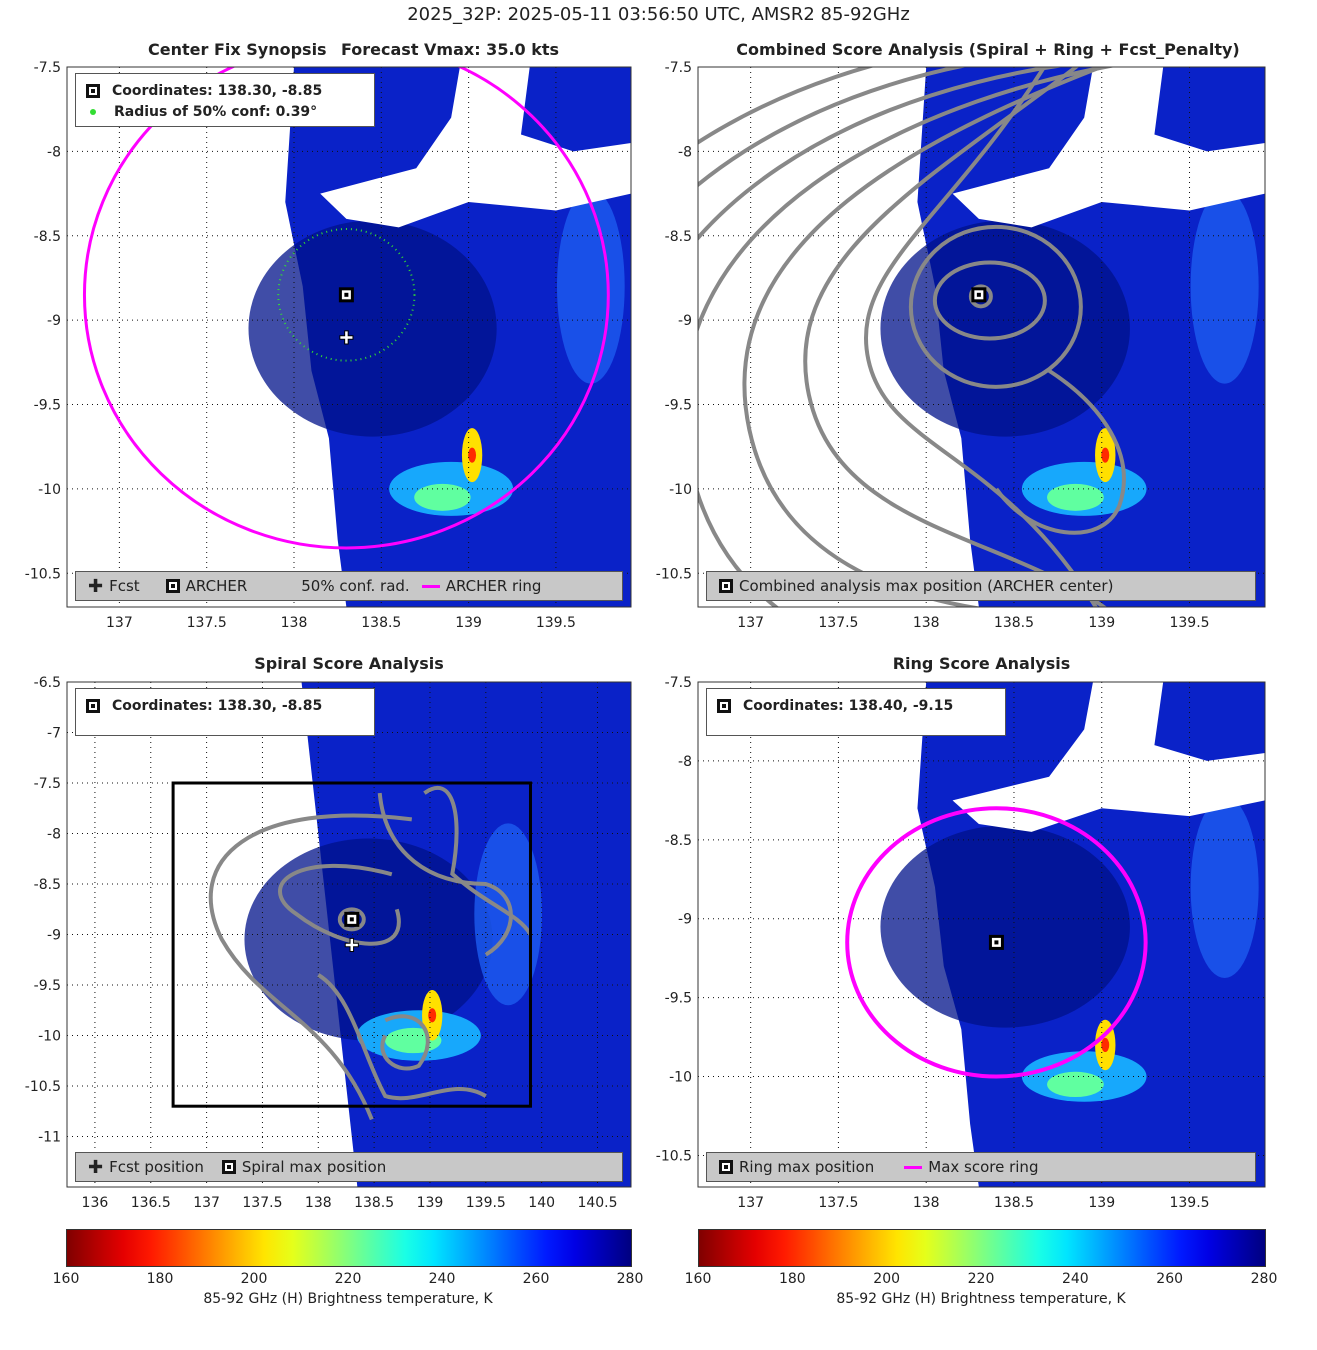 Image resolution: width=1317 pixels, height=1350 pixels. I want to click on y-tick-label: -9, so click(685, 920).